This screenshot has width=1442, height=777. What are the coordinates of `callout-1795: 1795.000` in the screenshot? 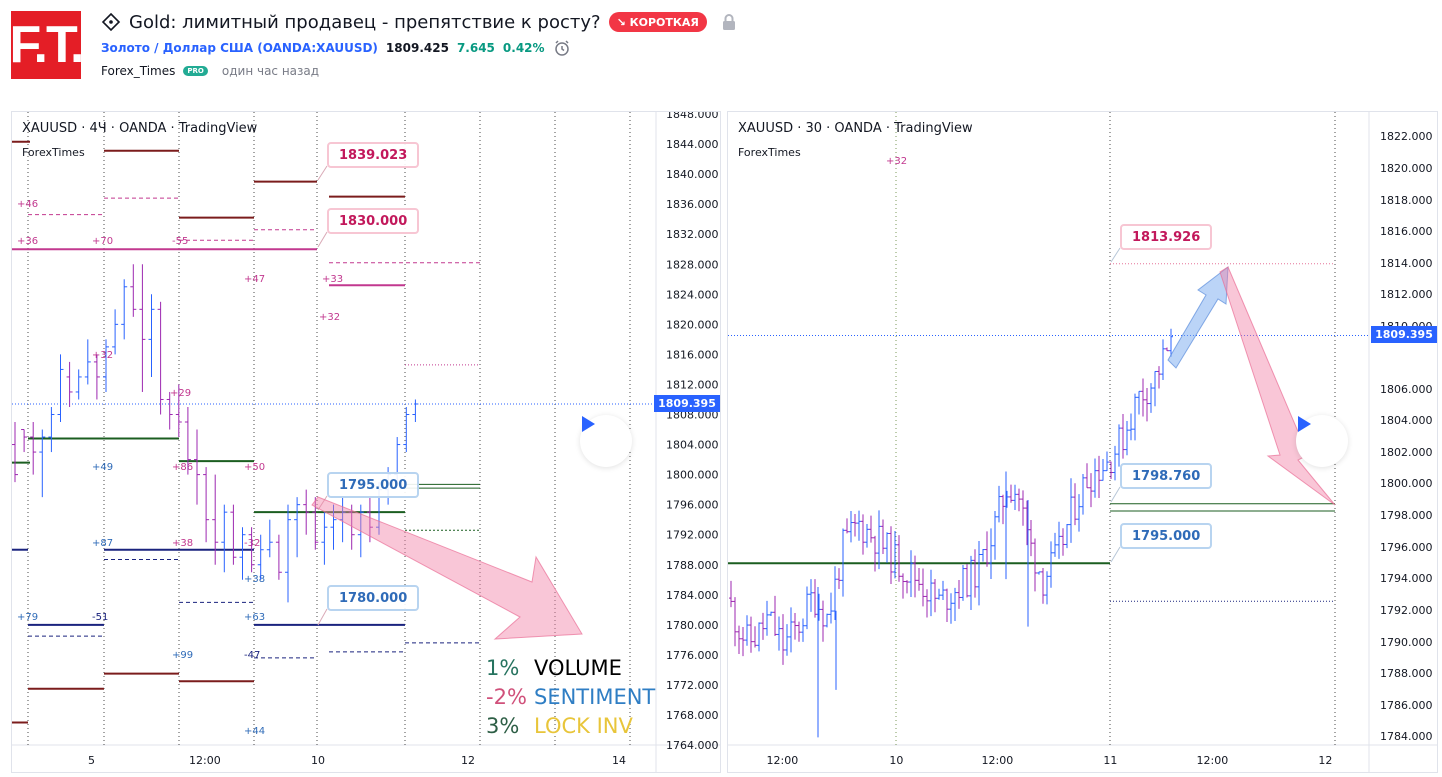 It's located at (373, 485).